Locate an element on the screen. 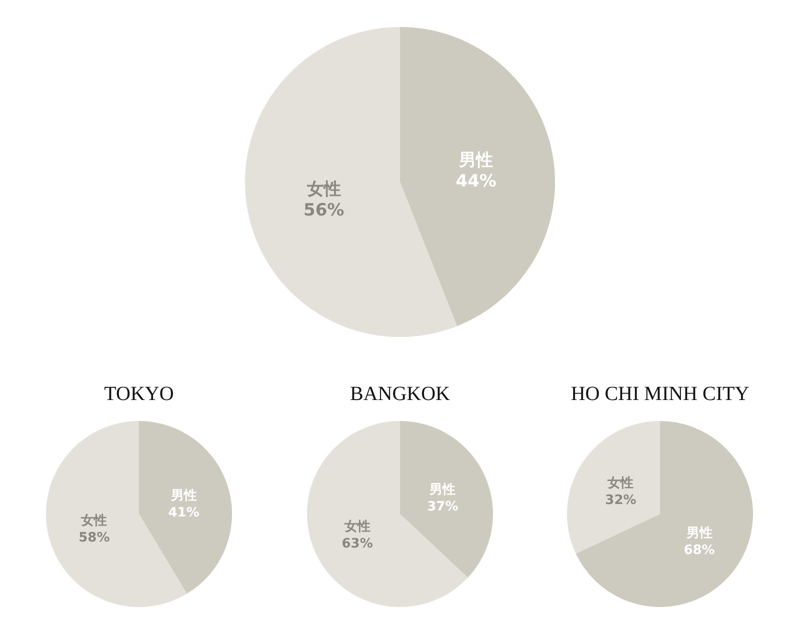 Image resolution: width=800 pixels, height=636 pixels. data-label: 37% is located at coordinates (442, 507).